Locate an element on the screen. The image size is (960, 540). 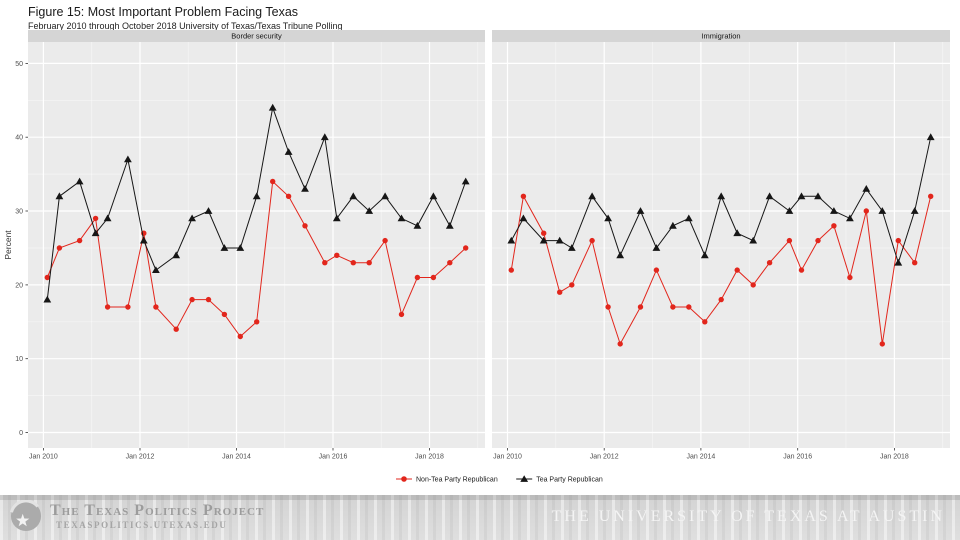
x-tick-label: Jan 2014 is located at coordinates (700, 457).